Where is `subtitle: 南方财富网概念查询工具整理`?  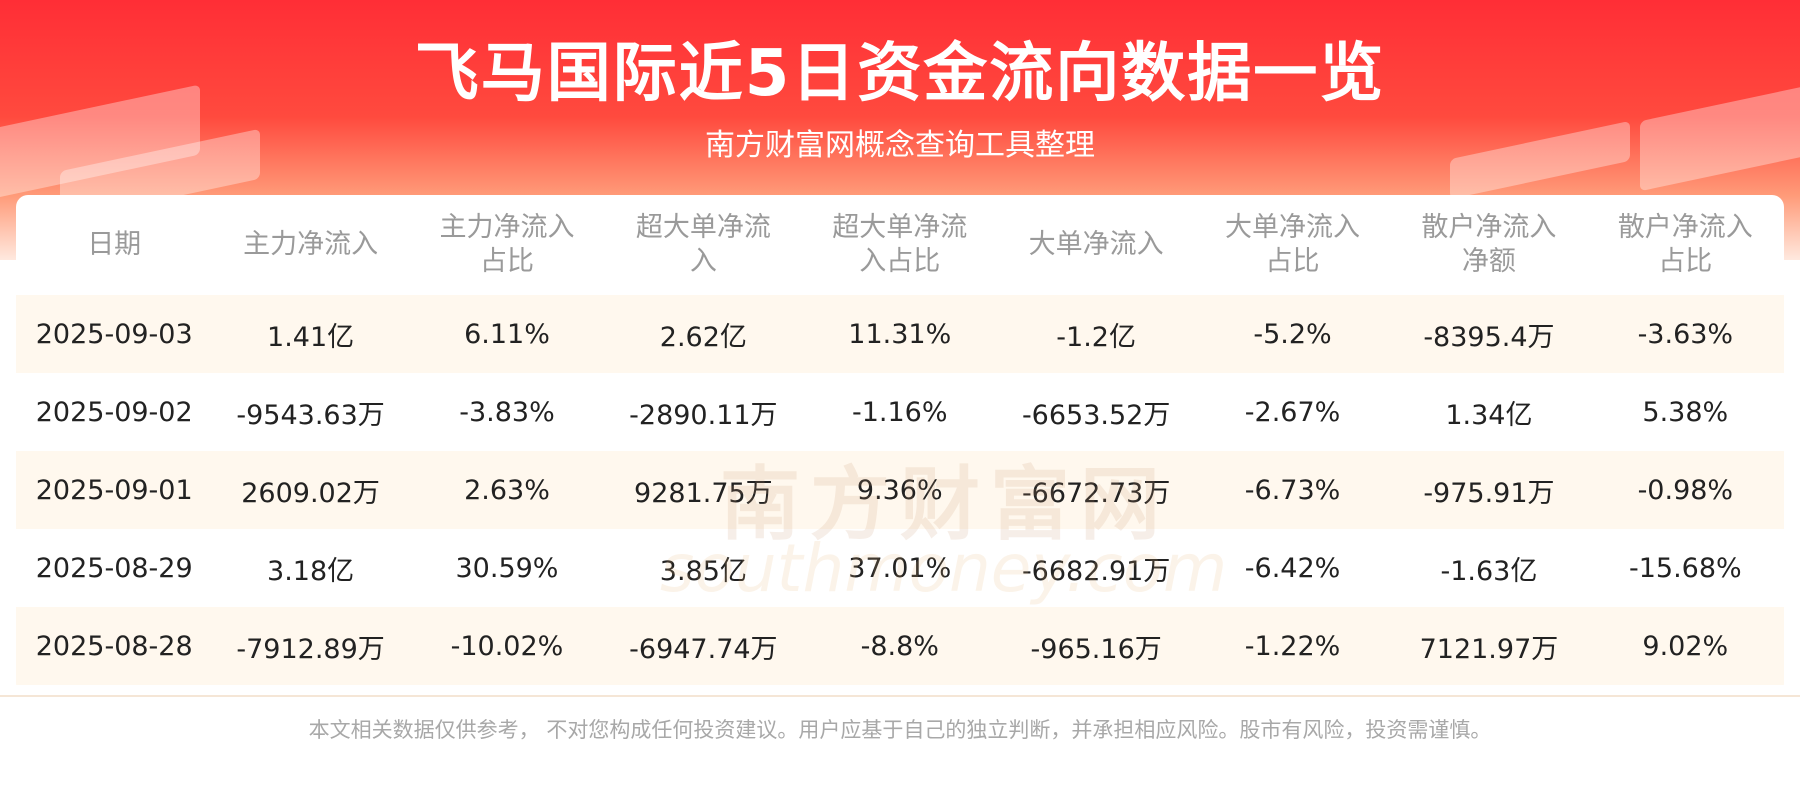
subtitle: 南方财富网概念查询工具整理 is located at coordinates (900, 145).